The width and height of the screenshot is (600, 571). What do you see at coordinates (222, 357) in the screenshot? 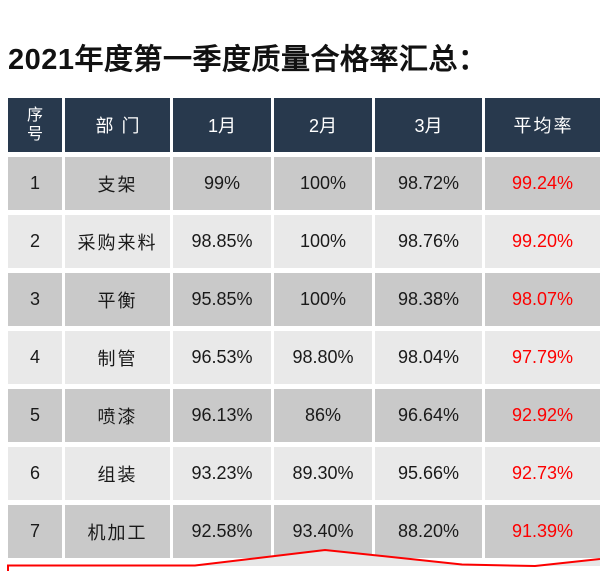
I see `january-rate-cell: 96.53%` at bounding box center [222, 357].